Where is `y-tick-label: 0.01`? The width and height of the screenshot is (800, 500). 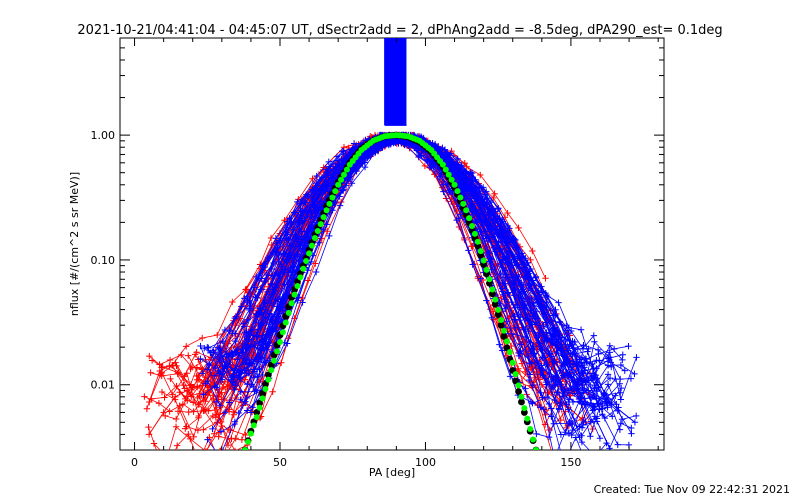 y-tick-label: 0.01 is located at coordinates (103, 385).